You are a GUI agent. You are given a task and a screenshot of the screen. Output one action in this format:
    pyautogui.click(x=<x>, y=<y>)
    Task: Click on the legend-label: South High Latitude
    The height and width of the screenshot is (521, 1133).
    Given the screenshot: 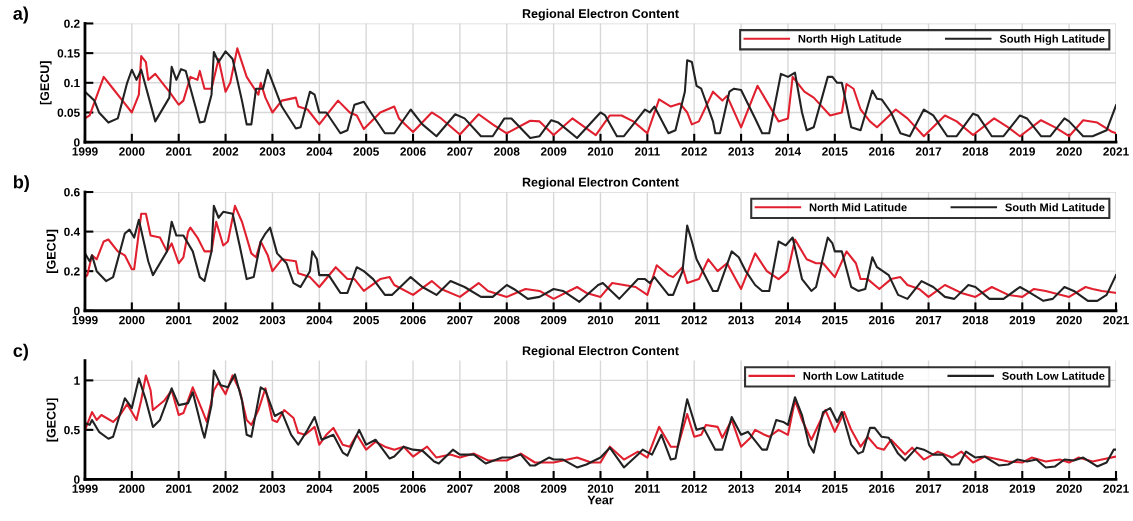 What is the action you would take?
    pyautogui.click(x=1052, y=39)
    